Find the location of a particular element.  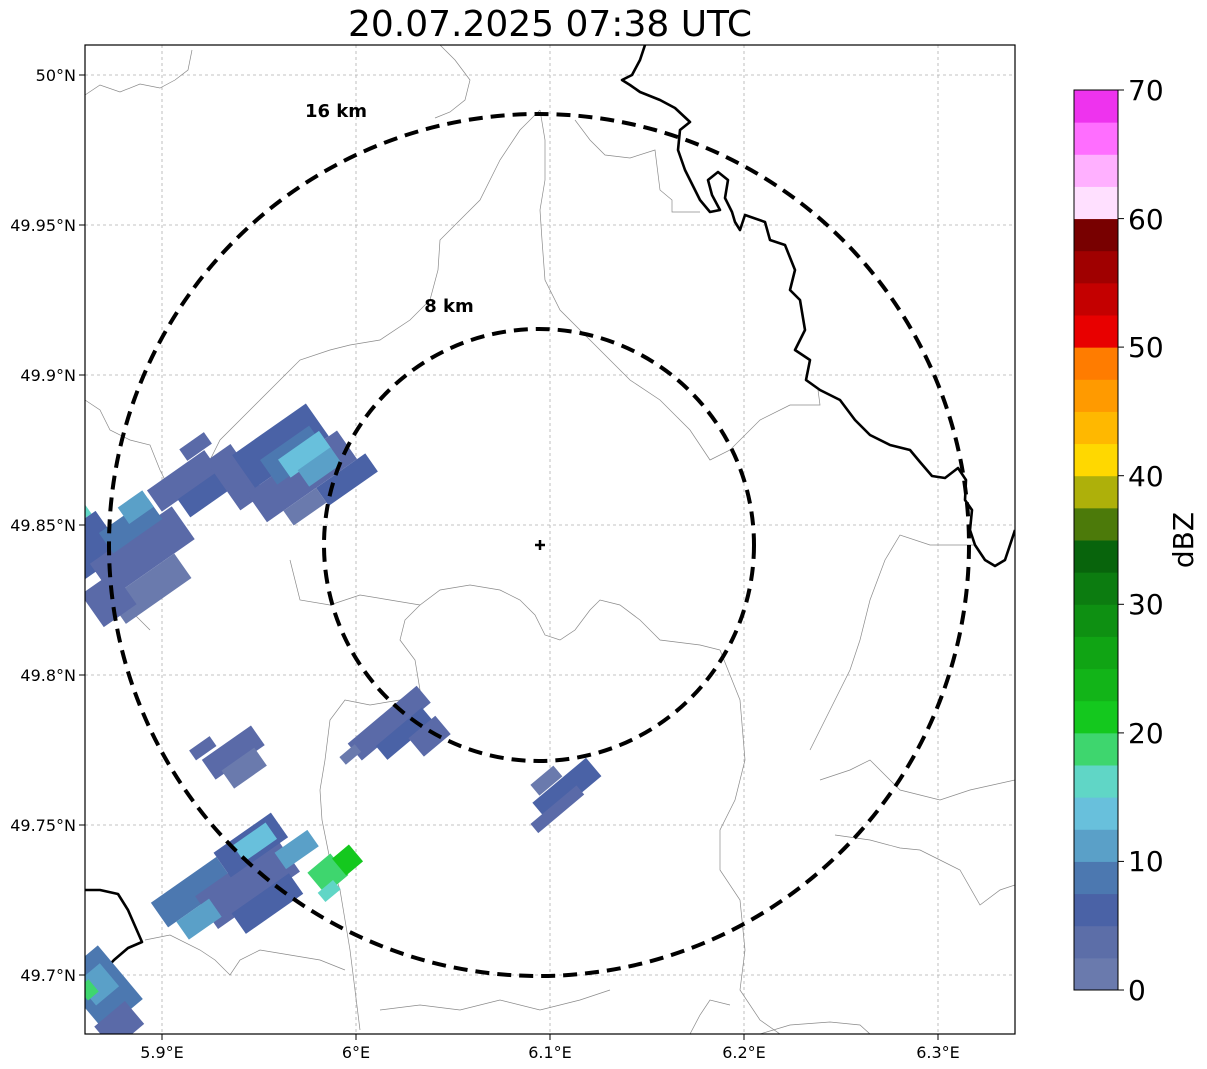

echo-cluster-southwest-small is located at coordinates (228, 757).